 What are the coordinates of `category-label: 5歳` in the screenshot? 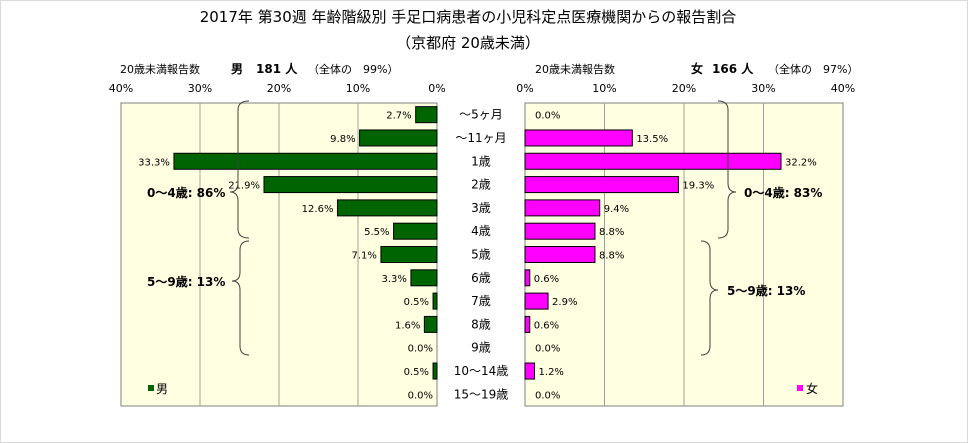 It's located at (481, 255).